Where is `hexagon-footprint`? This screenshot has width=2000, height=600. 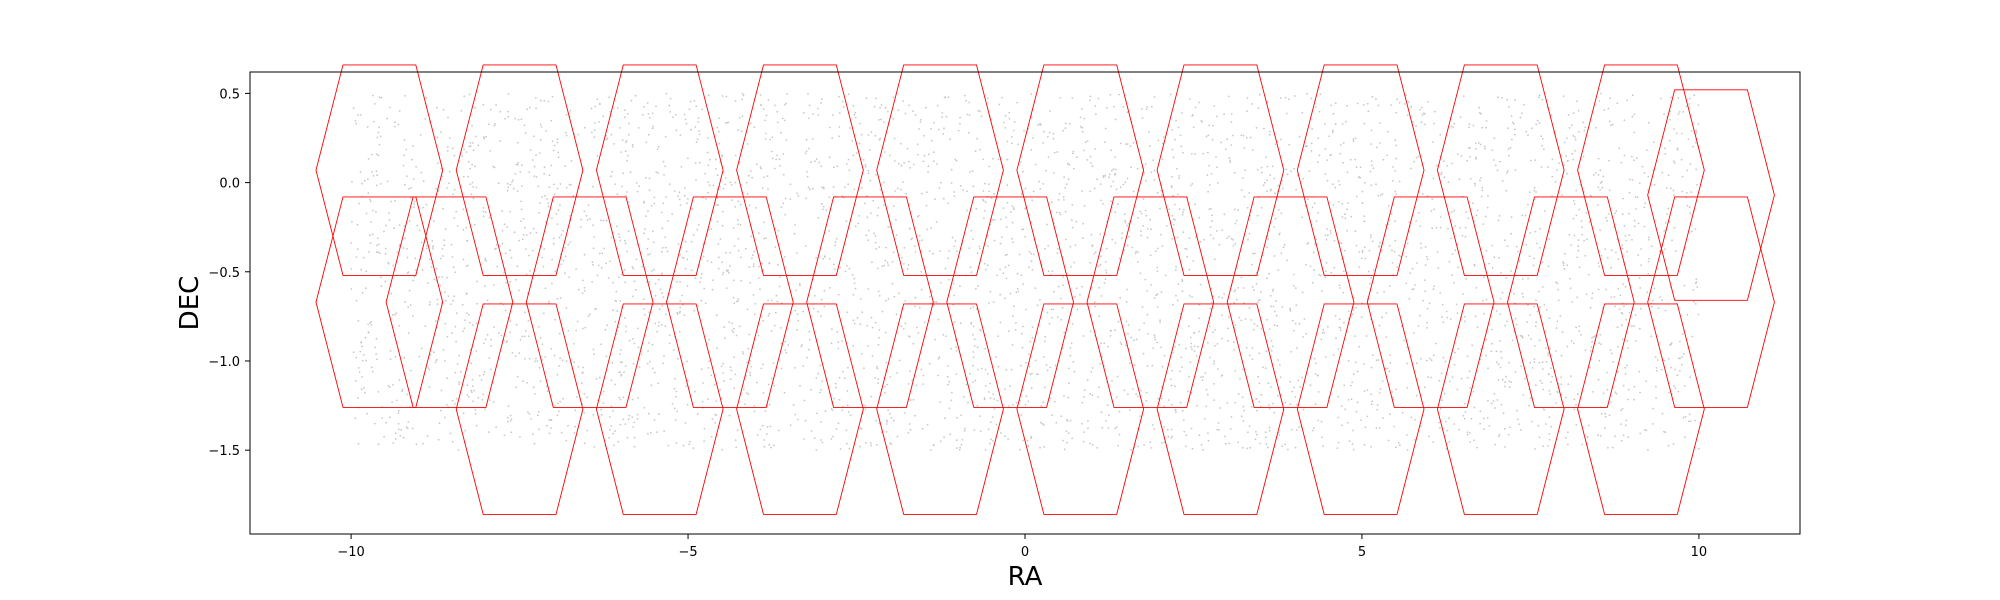 hexagon-footprint is located at coordinates (940, 409).